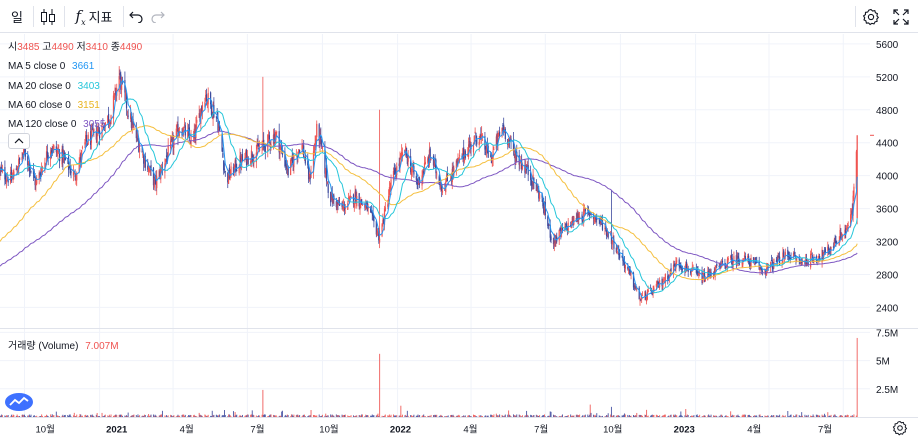 The width and height of the screenshot is (918, 438). Describe the element at coordinates (94, 16) in the screenshot. I see `indicators-button: fx 지표` at that location.